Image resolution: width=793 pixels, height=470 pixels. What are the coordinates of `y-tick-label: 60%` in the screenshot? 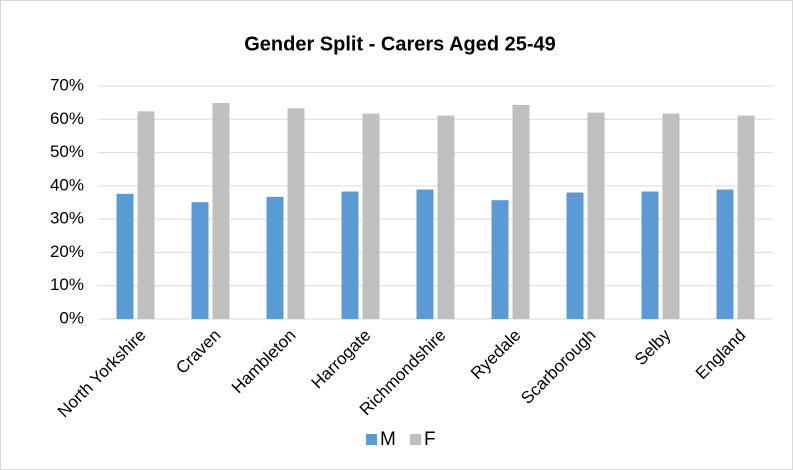 It's located at (67, 118).